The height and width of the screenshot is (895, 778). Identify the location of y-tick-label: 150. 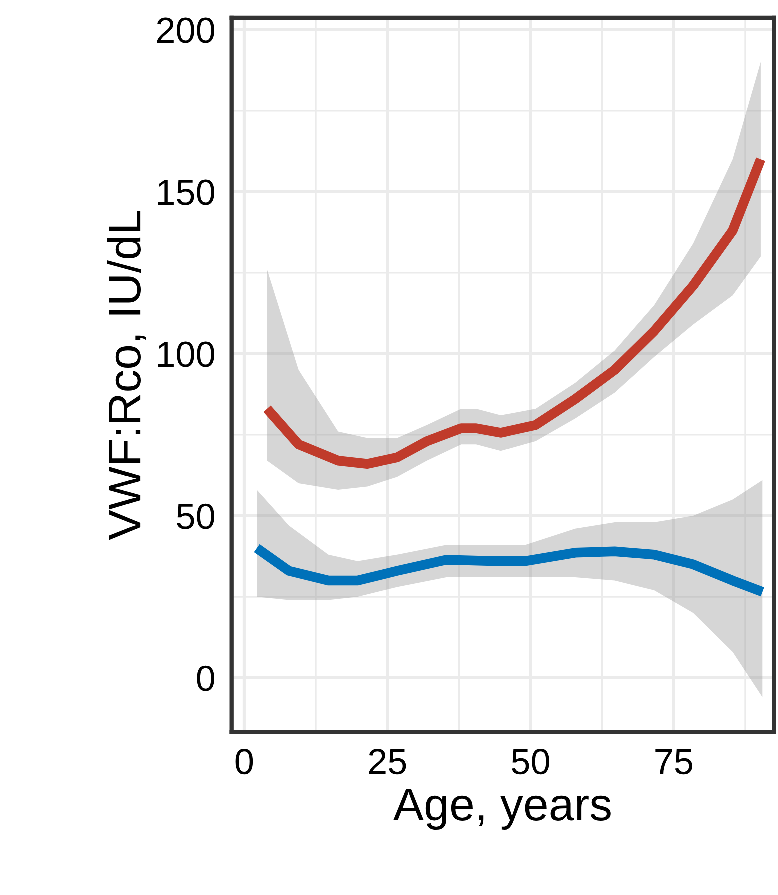
(186, 193).